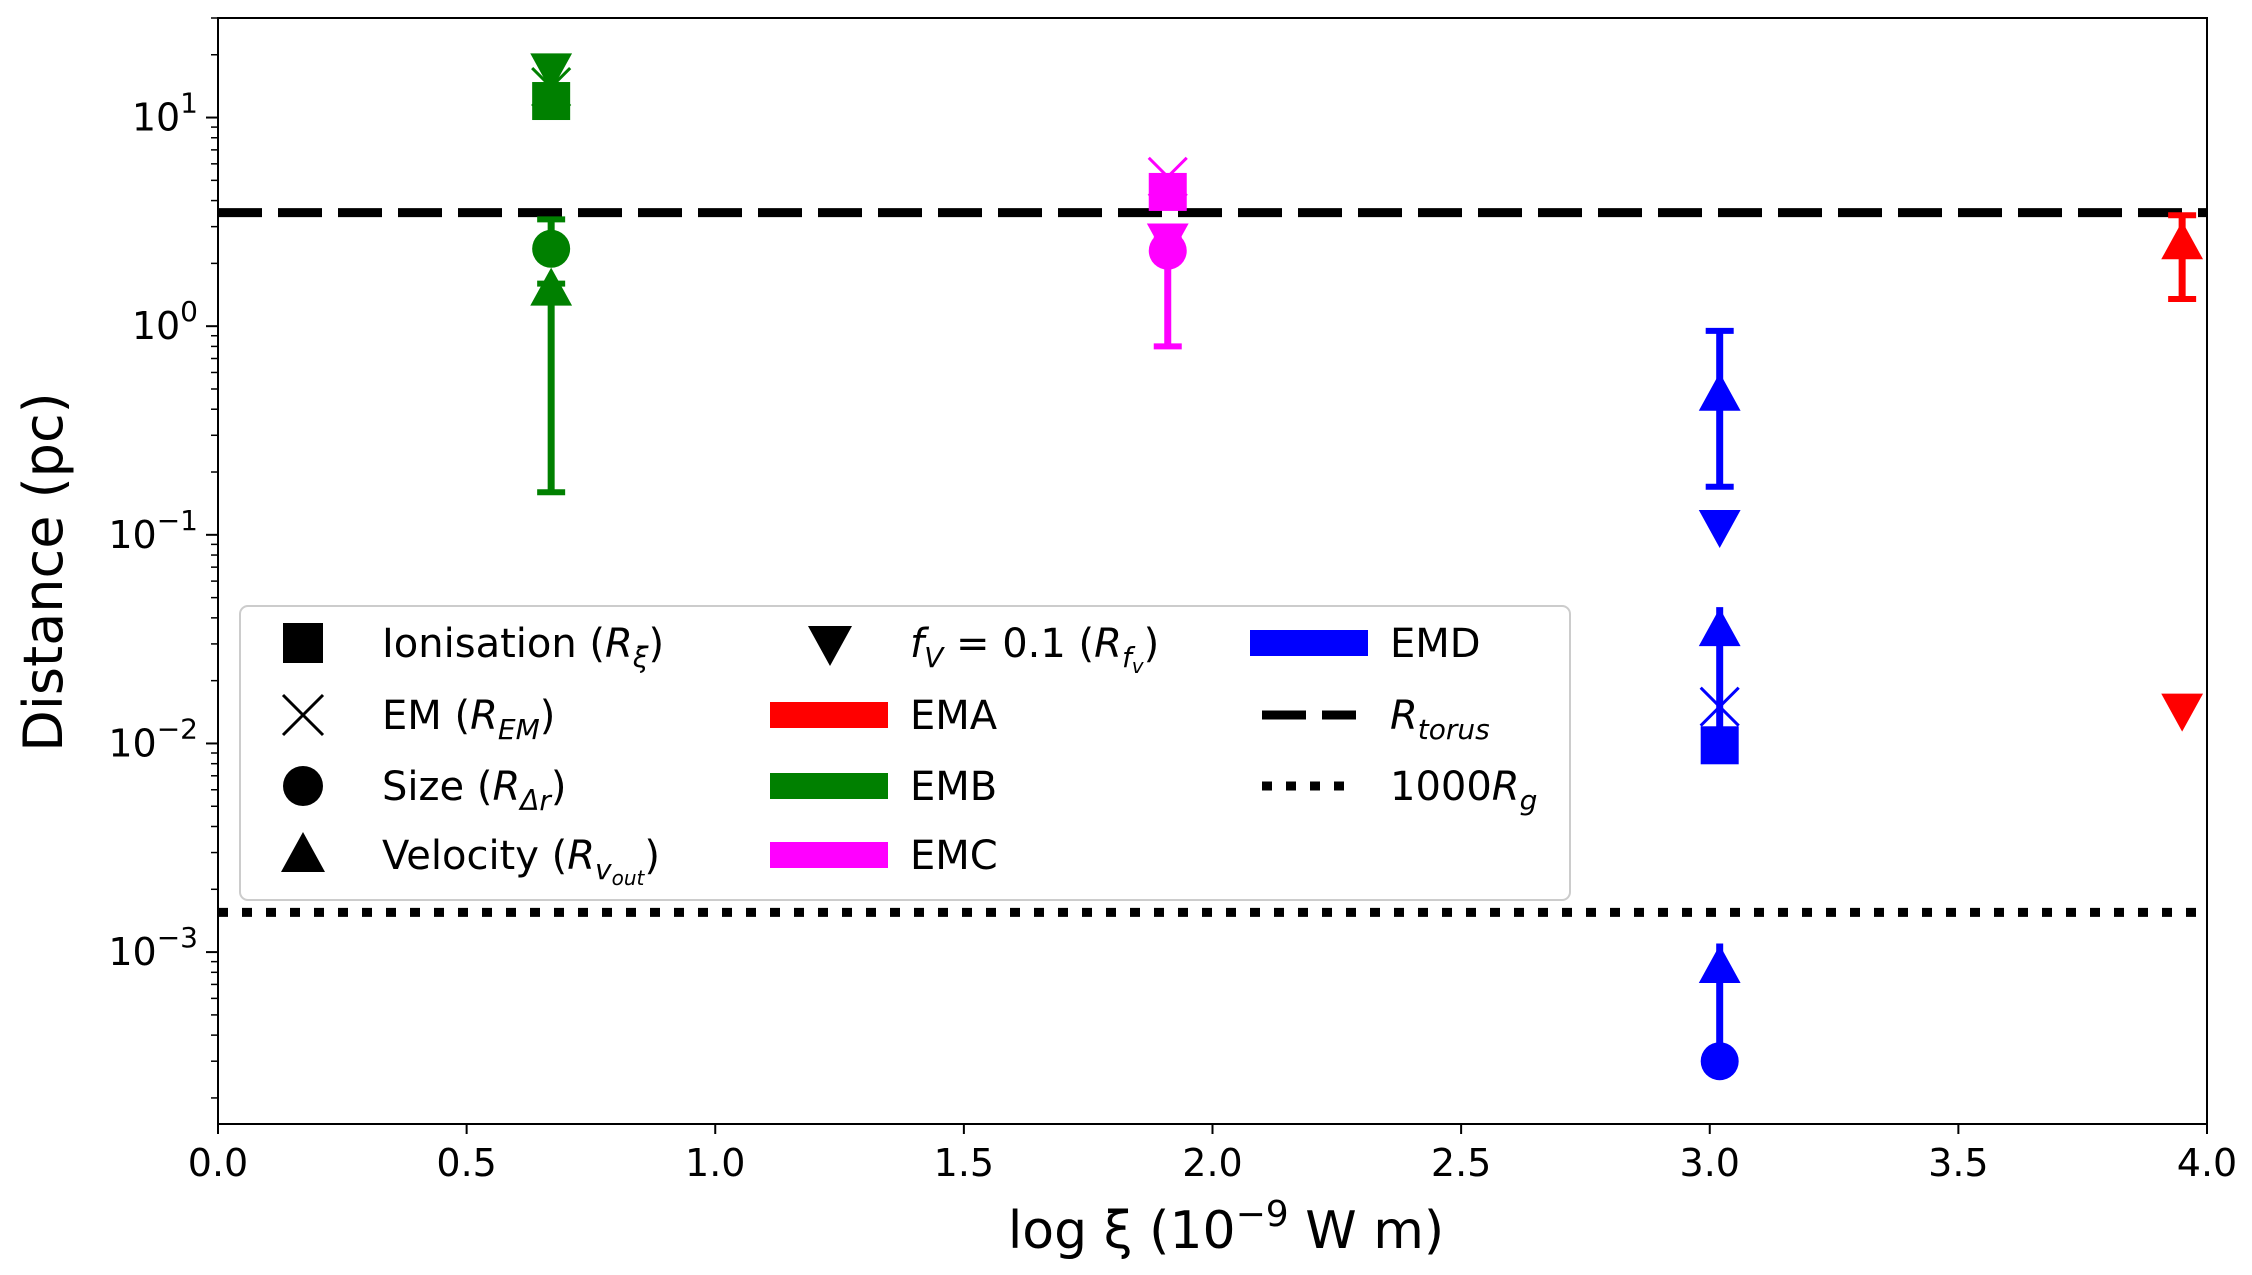  I want to click on legend-label: Rtorus, so click(1440, 719).